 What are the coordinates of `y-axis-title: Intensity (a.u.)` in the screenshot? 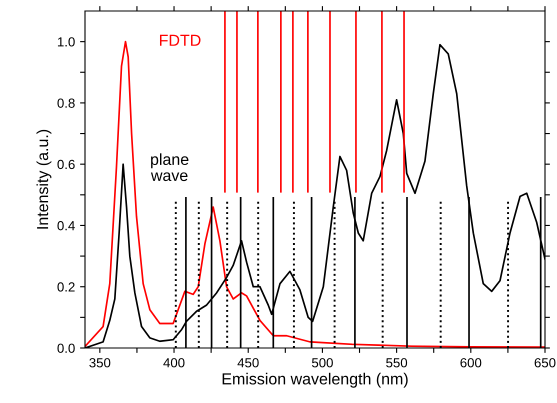 It's located at (44, 179).